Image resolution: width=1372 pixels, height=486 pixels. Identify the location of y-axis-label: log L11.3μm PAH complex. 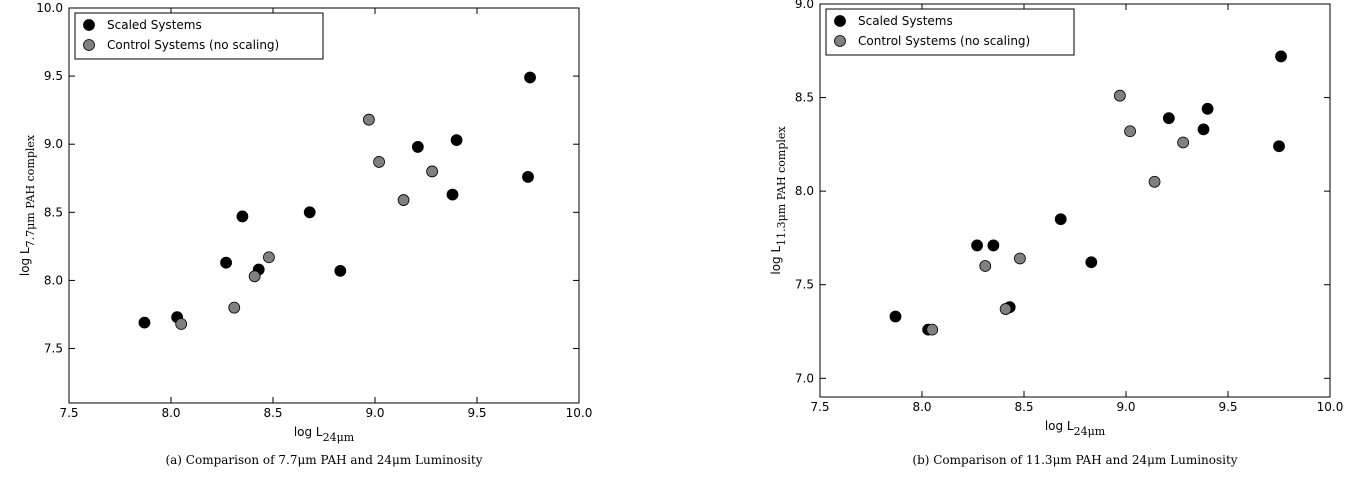
(778, 200).